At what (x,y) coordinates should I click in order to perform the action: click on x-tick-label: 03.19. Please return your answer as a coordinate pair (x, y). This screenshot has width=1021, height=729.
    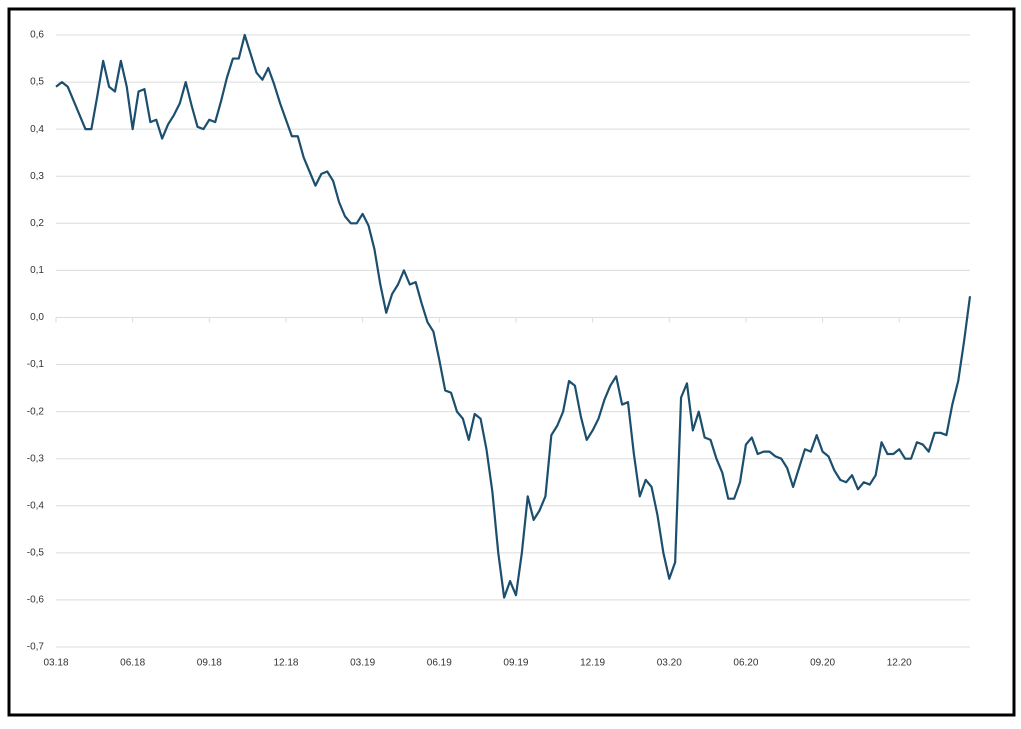
    Looking at the image, I should click on (362, 663).